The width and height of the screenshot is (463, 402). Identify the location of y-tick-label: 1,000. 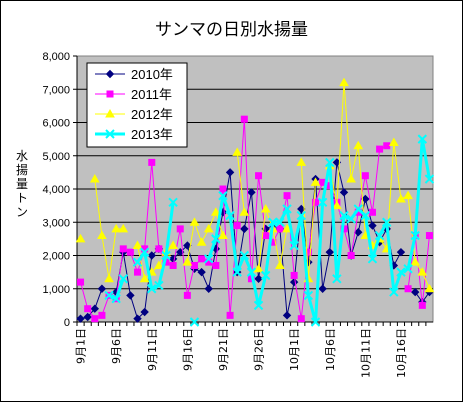
(56, 290).